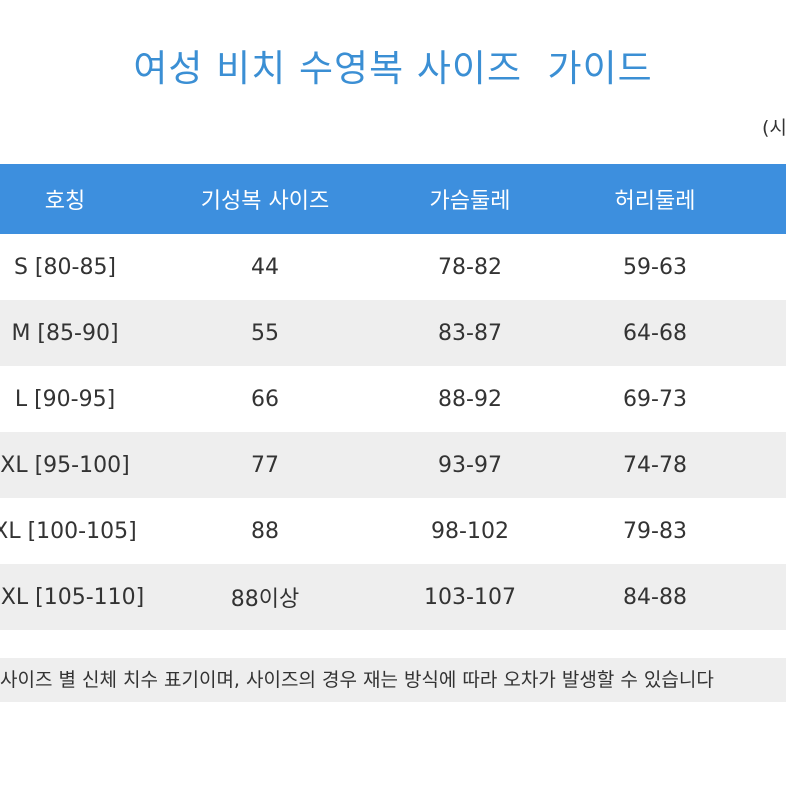 The image size is (786, 786). What do you see at coordinates (393, 199) in the screenshot?
I see `table-header: 호칭 기성복 사이즈 가슴둘레 허리둘레` at bounding box center [393, 199].